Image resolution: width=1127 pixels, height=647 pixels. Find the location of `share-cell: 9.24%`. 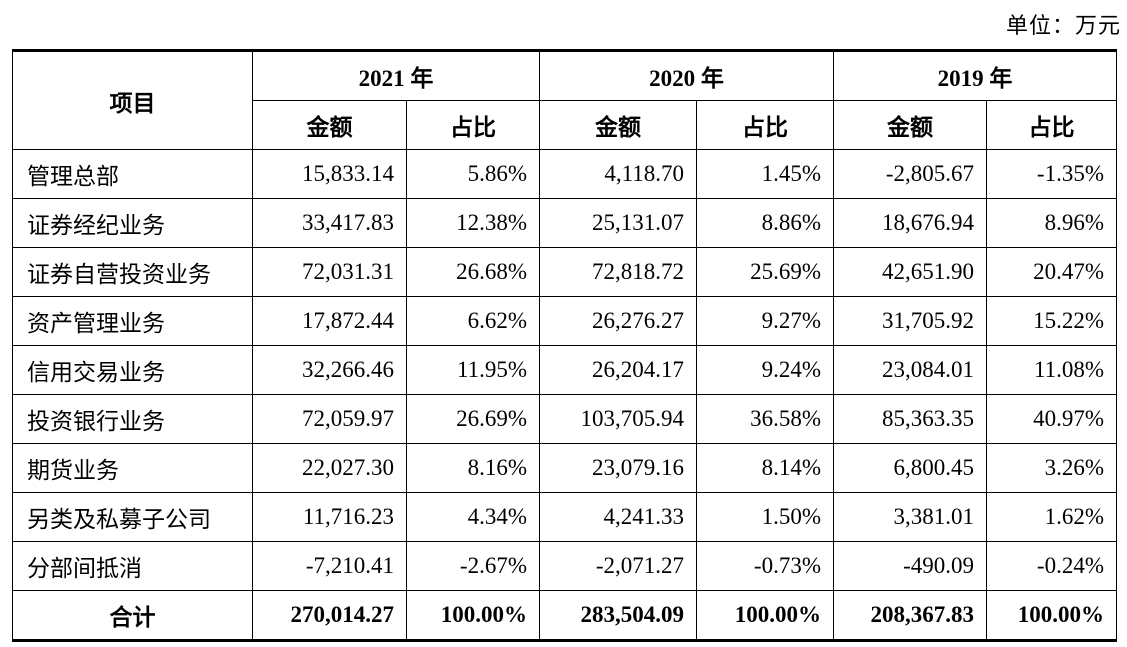

share-cell: 9.24% is located at coordinates (765, 370).